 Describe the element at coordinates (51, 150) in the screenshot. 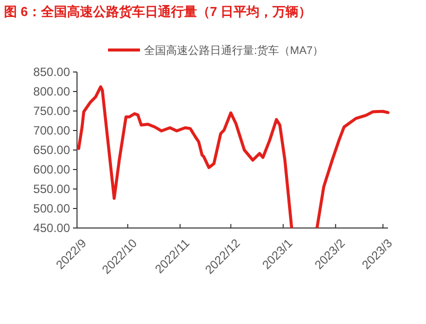

I see `y-tick-label: 650.00` at that location.